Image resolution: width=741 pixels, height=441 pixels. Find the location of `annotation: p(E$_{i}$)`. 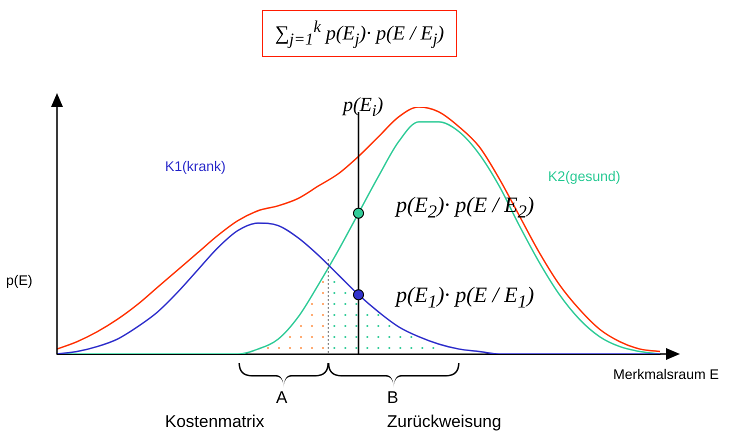

annotation: p(E$_{i}$) is located at coordinates (363, 107).